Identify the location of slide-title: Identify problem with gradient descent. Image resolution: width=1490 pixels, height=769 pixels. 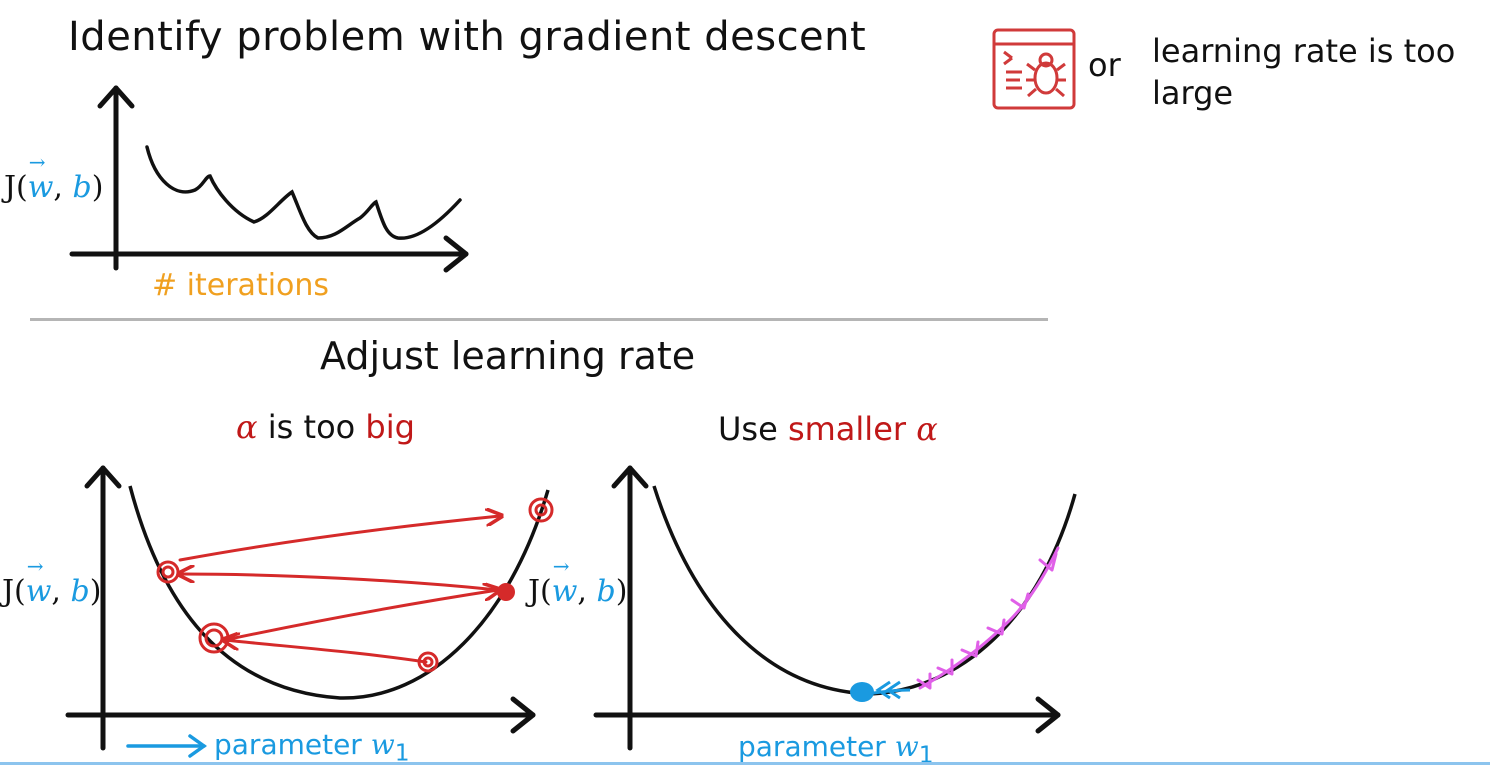
(467, 37).